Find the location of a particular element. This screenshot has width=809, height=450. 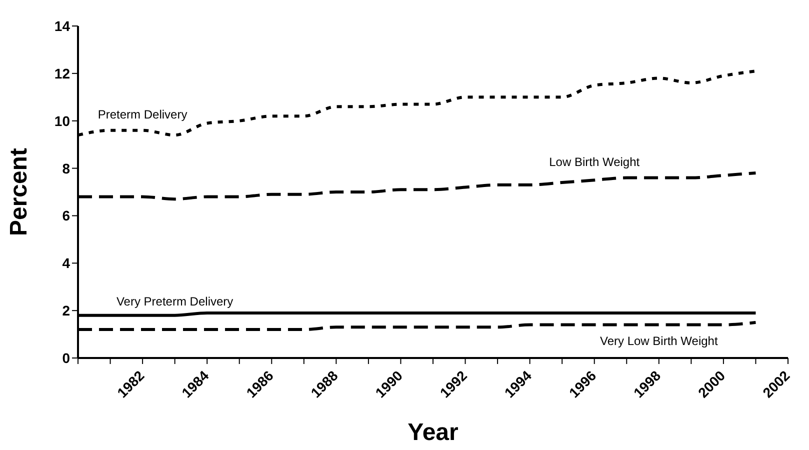

y-tick-label: 14 is located at coordinates (62, 26).